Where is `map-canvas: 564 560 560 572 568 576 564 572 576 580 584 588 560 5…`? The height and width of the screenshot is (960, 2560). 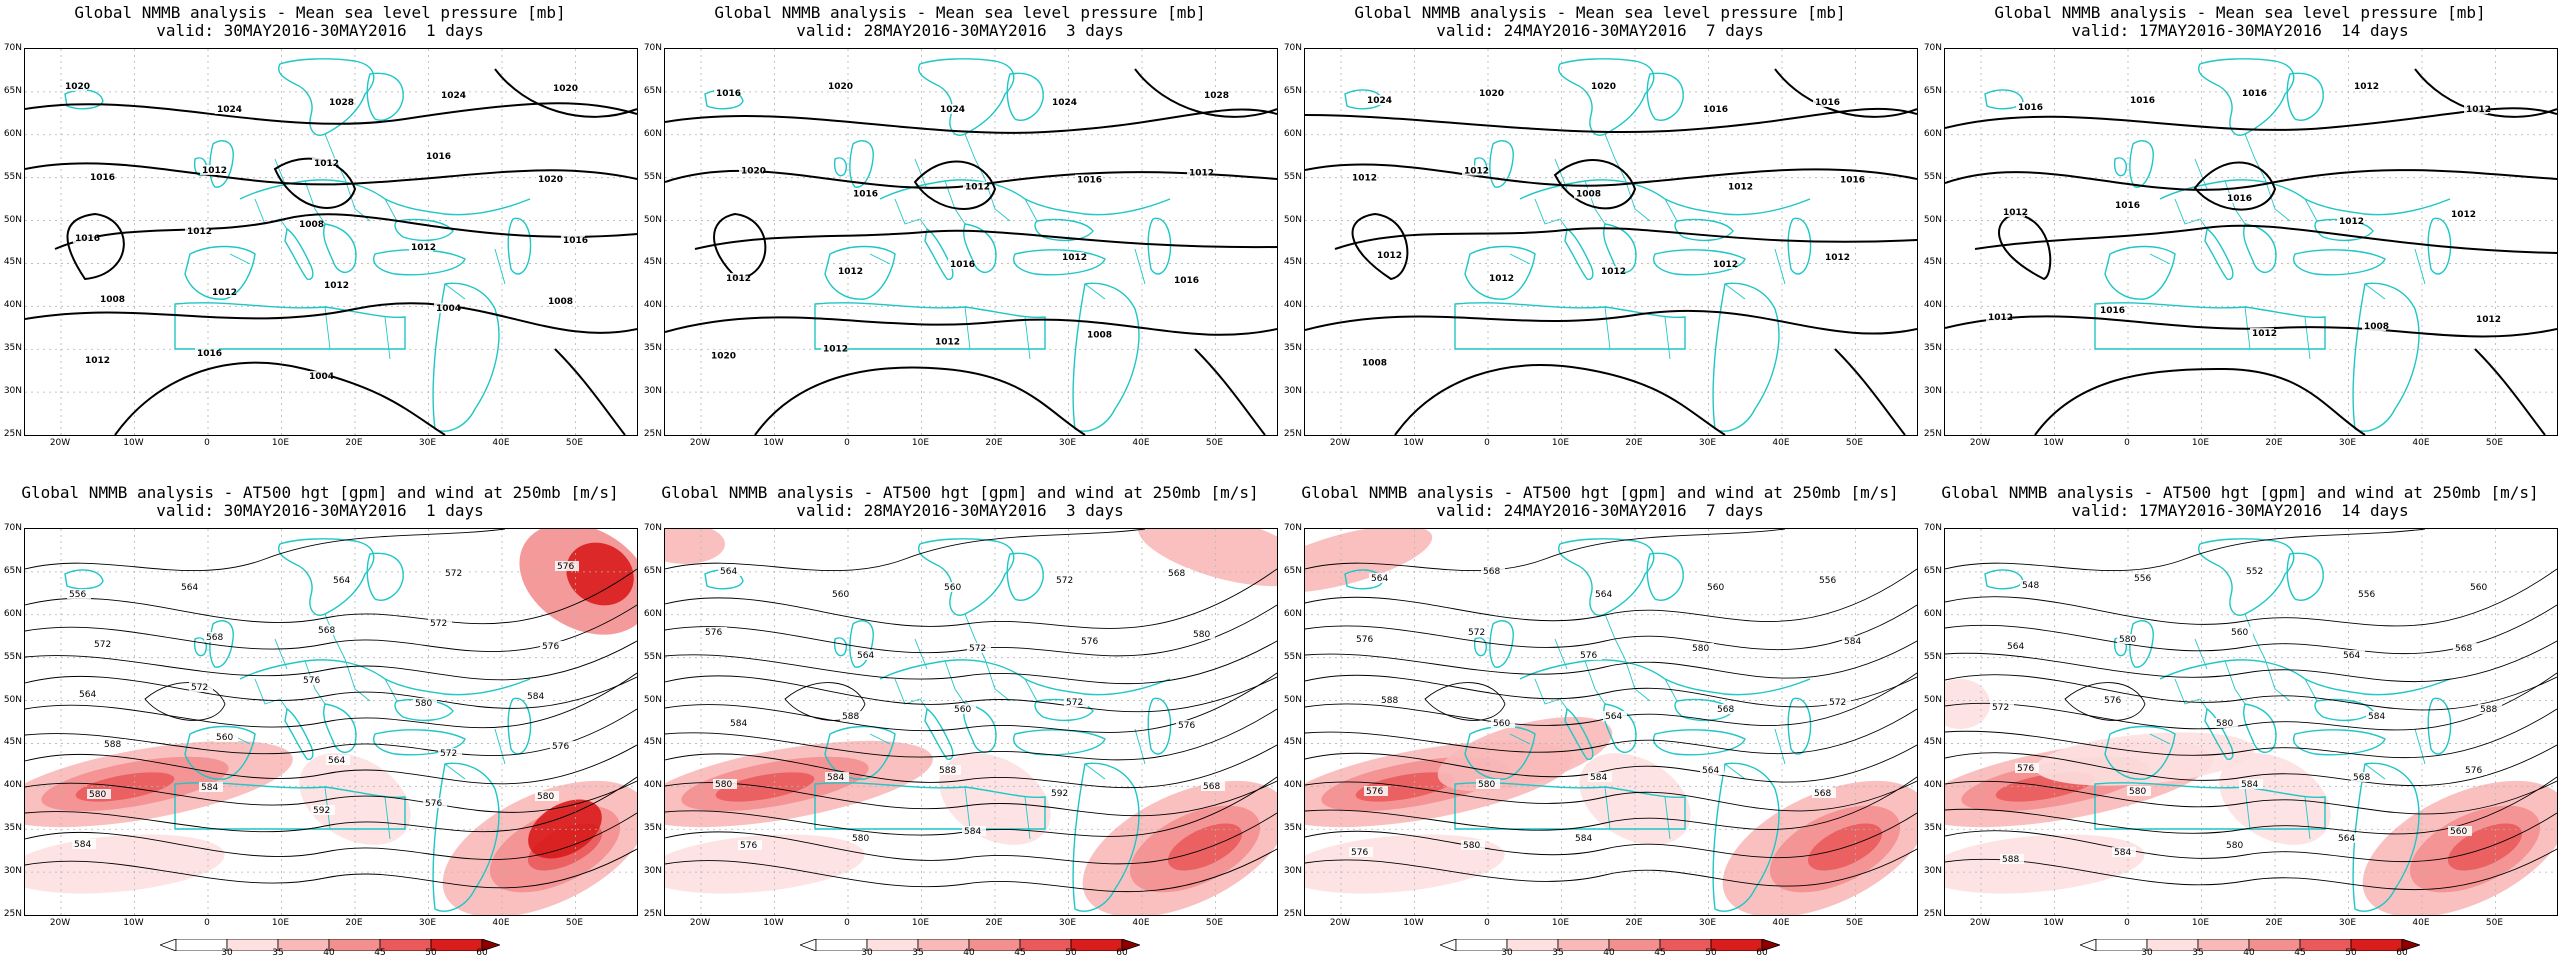
map-canvas: 564 560 560 572 568 576 564 572 576 580 584 588 560 5… is located at coordinates (971, 722).